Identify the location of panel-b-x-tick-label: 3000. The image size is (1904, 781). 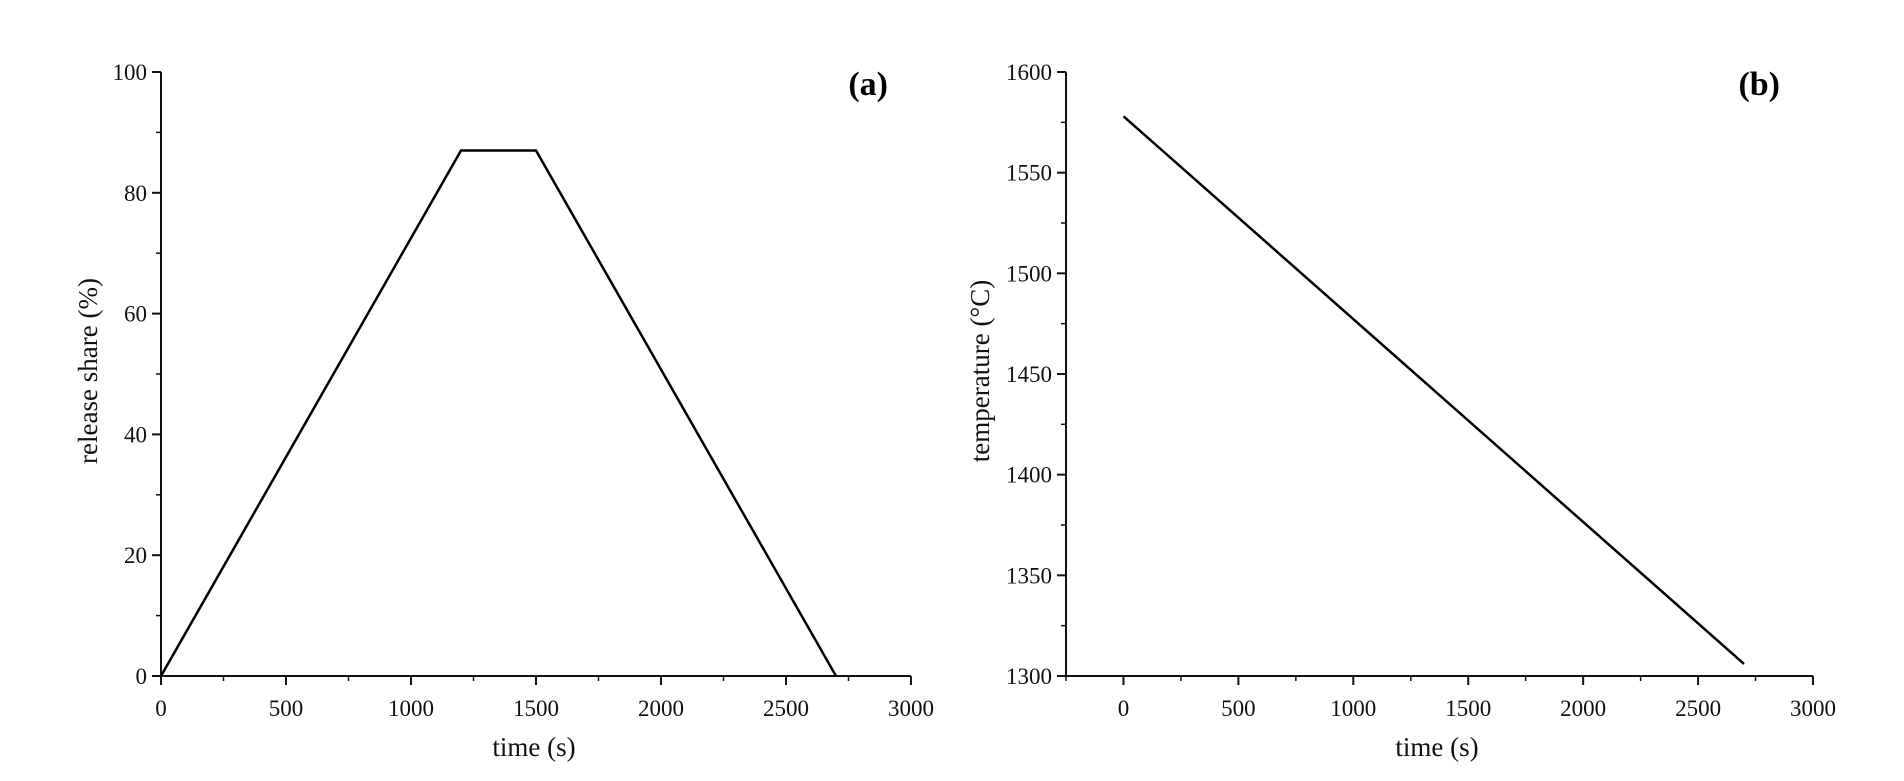
(1813, 708).